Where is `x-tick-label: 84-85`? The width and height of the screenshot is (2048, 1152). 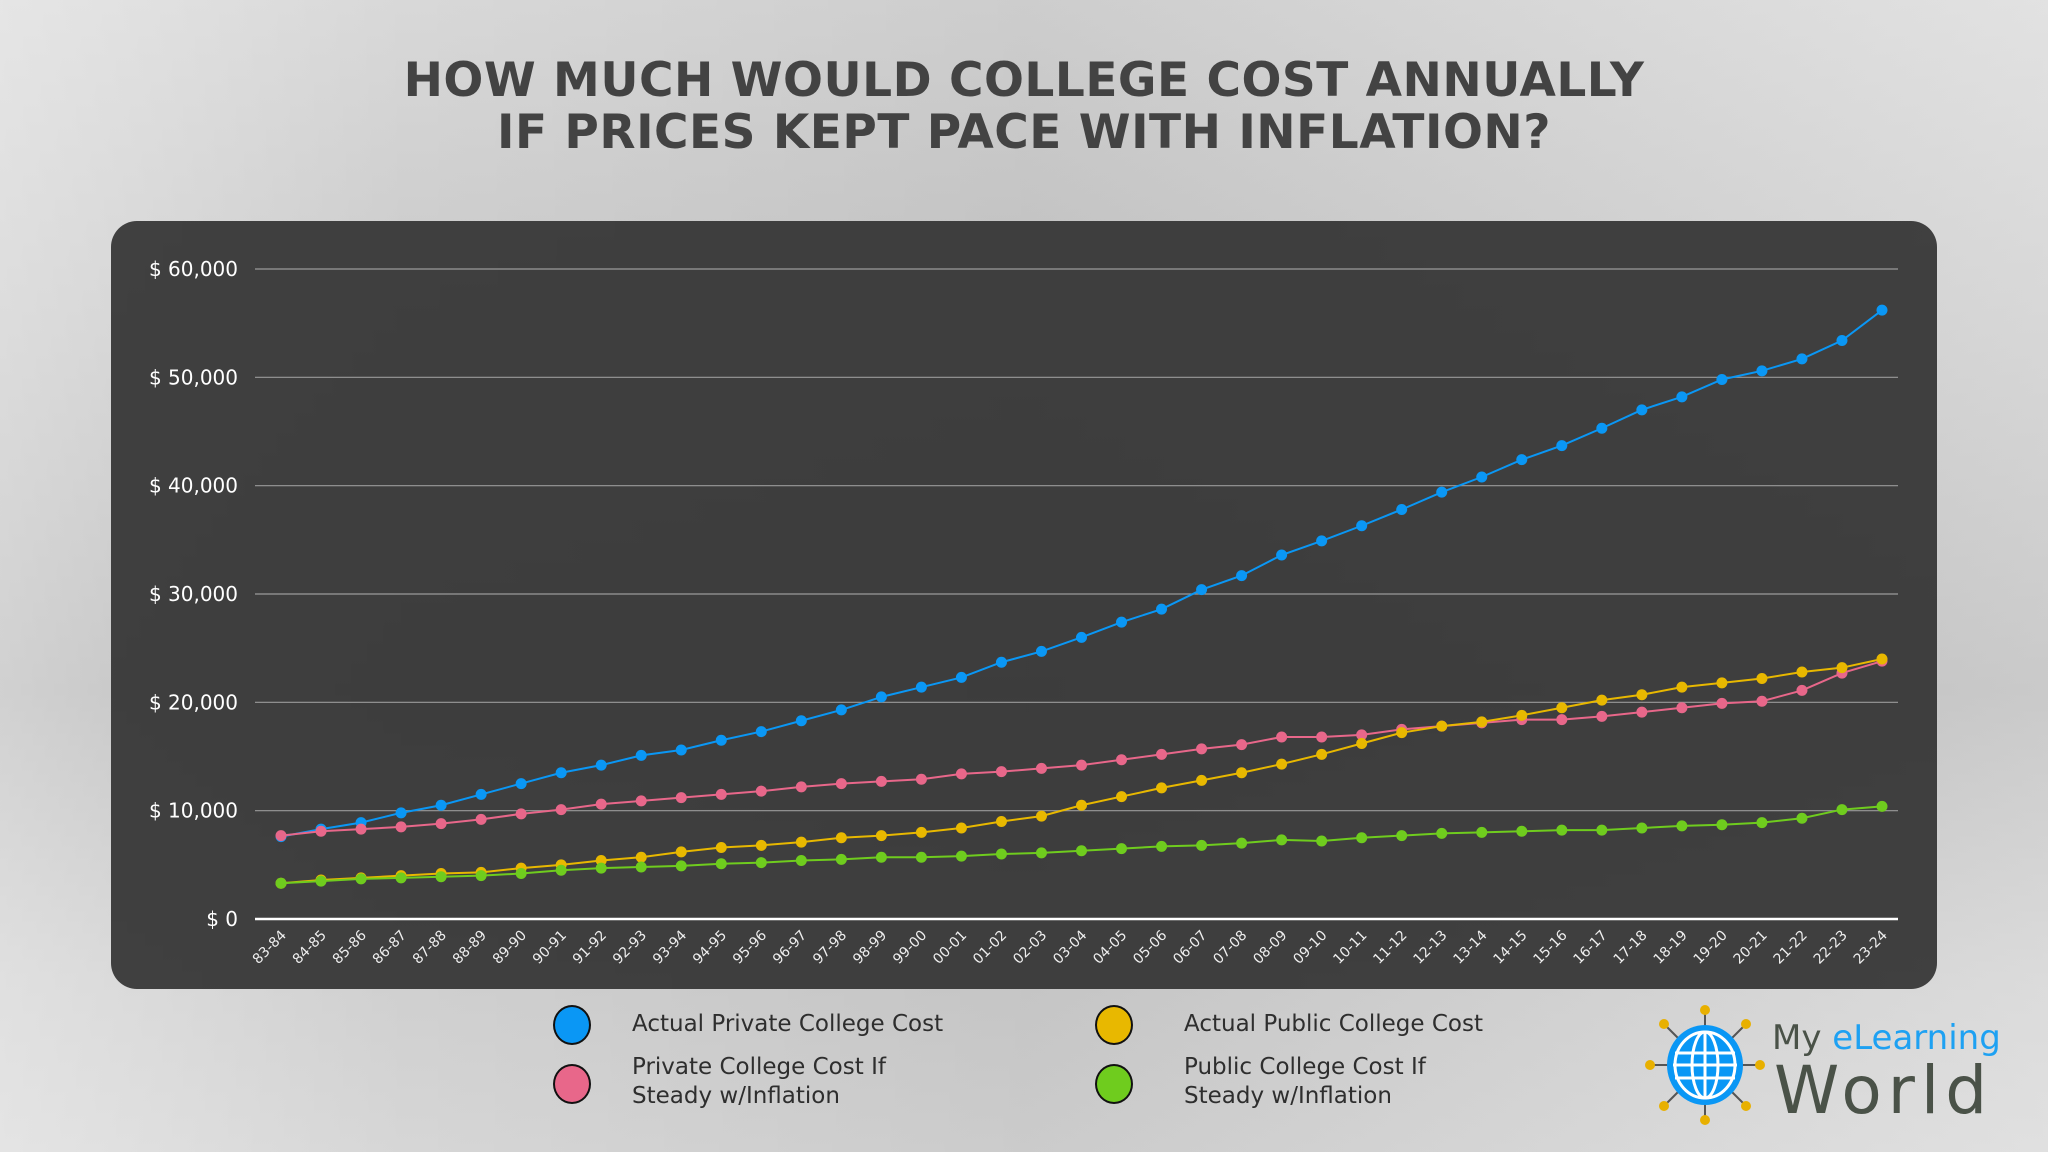
x-tick-label: 84-85 is located at coordinates (310, 948).